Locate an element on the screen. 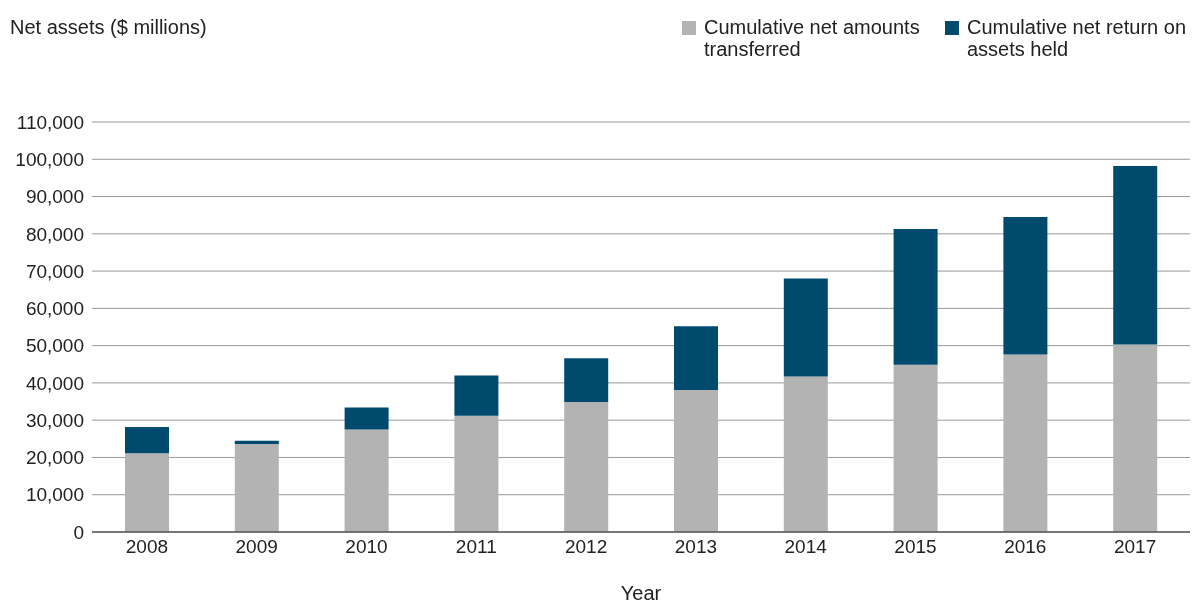 The image size is (1198, 610). legend-label: Cumulative net return on assets held is located at coordinates (1077, 38).